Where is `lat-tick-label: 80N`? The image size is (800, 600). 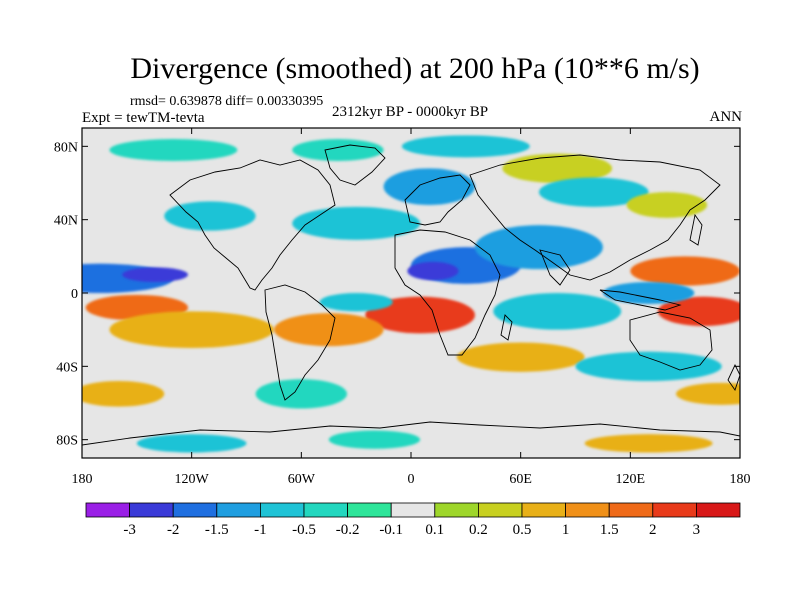
lat-tick-label: 80N is located at coordinates (66, 147).